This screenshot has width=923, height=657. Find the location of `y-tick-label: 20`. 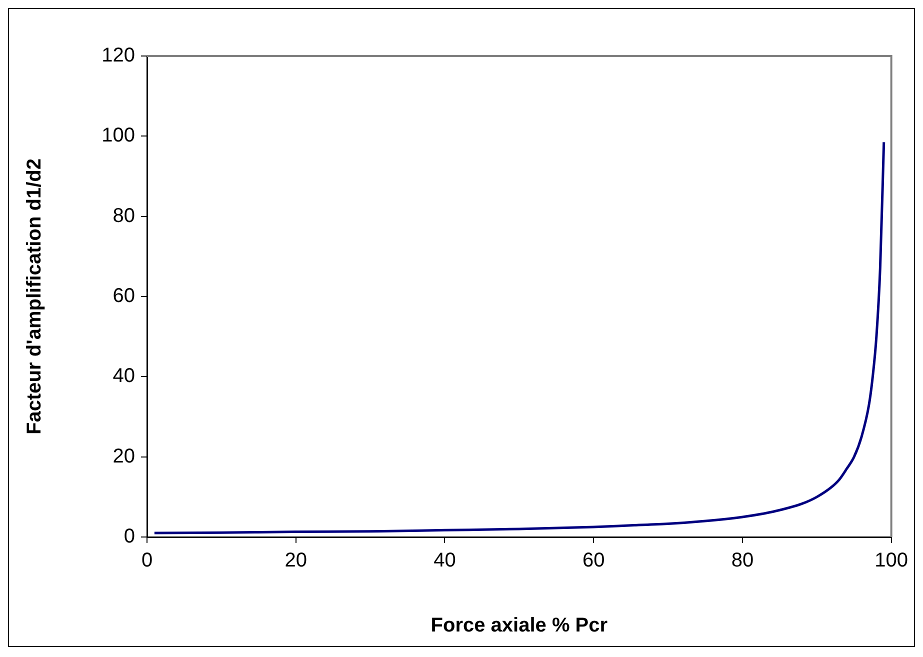

y-tick-label: 20 is located at coordinates (123, 456).